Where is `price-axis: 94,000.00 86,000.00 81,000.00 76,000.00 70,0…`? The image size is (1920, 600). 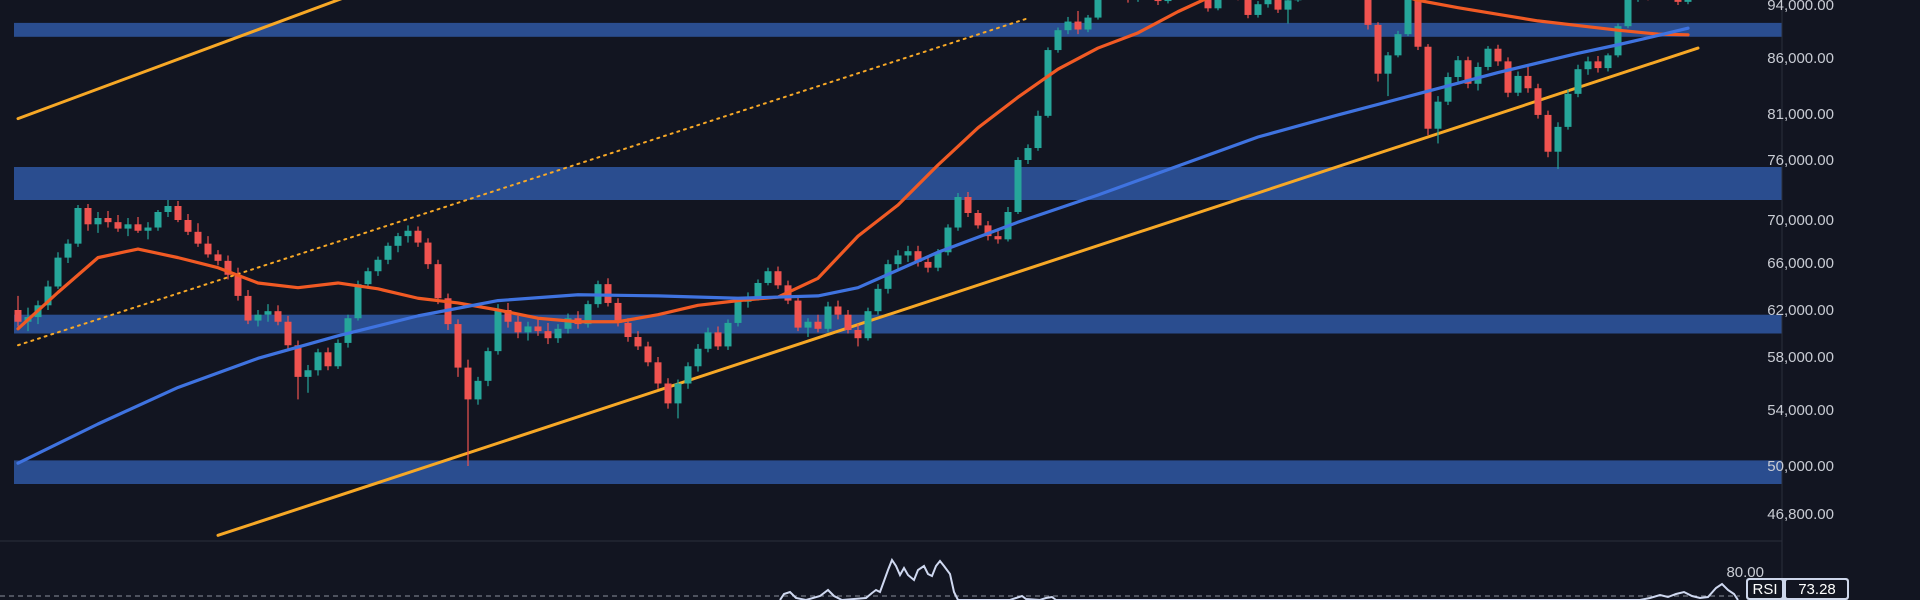 price-axis: 94,000.00 86,000.00 81,000.00 76,000.00 70,0… is located at coordinates (1800, 261).